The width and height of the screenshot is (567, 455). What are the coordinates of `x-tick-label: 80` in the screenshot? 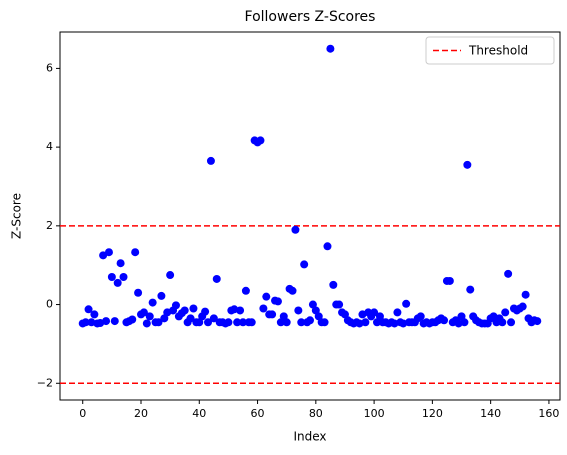 It's located at (316, 413).